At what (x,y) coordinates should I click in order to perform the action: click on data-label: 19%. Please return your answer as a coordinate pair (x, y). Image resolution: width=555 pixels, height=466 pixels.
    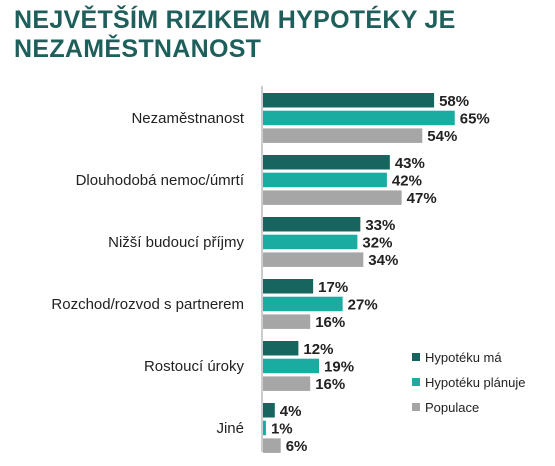
    Looking at the image, I should click on (339, 366).